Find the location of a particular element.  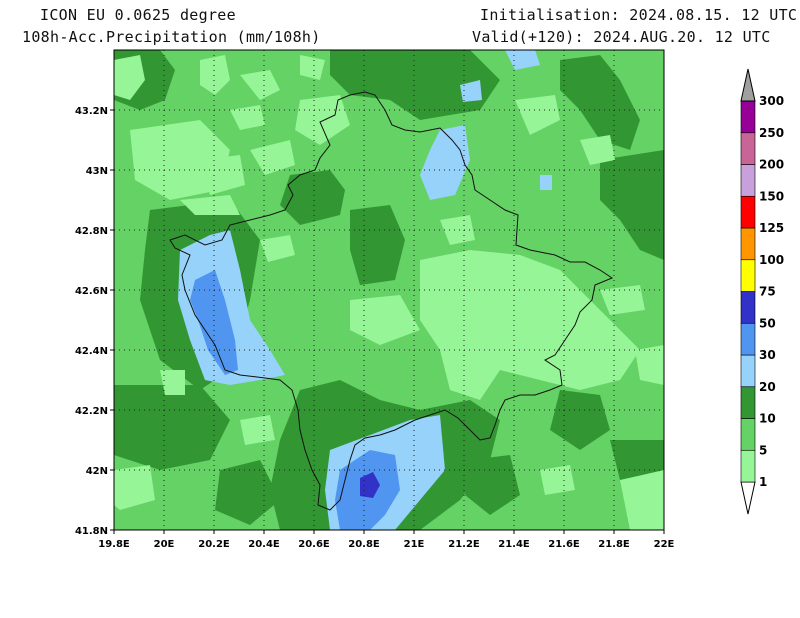

x-tick-label: 21.8E is located at coordinates (614, 544).